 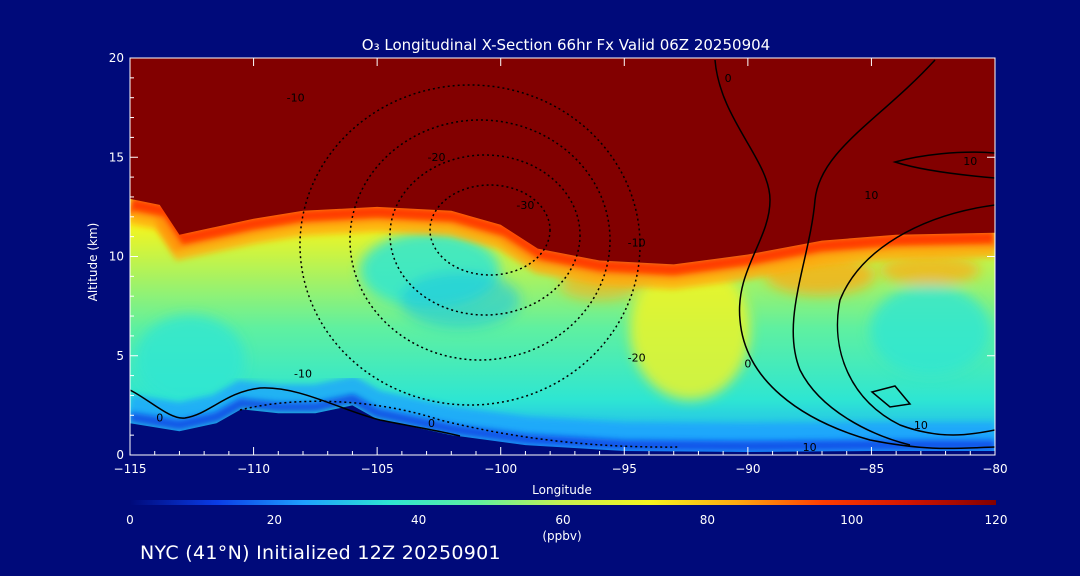 What do you see at coordinates (116, 157) in the screenshot?
I see `y-tick-label: 15` at bounding box center [116, 157].